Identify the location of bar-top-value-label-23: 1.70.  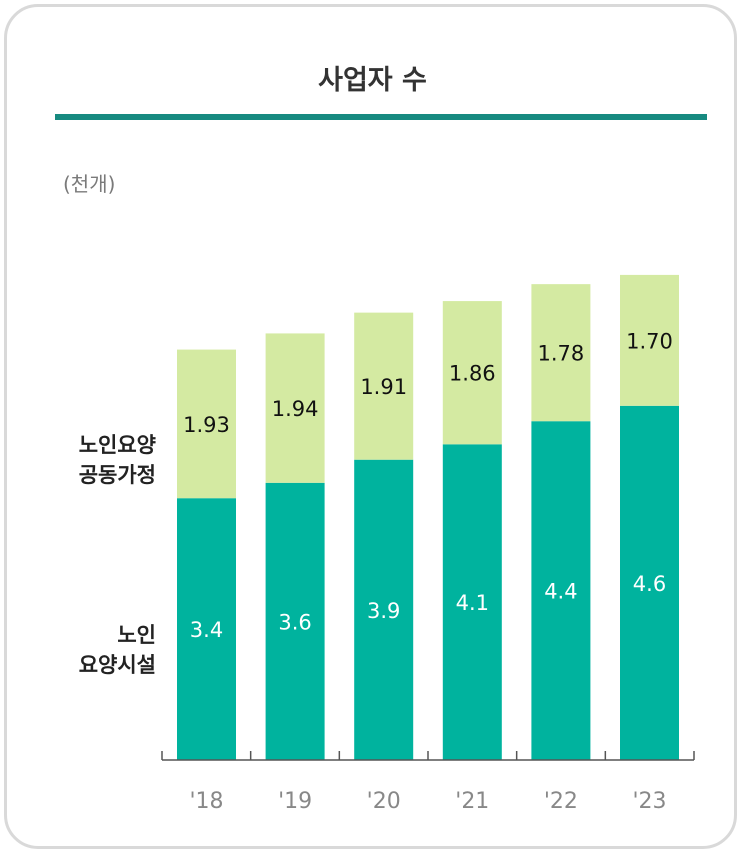
(649, 341).